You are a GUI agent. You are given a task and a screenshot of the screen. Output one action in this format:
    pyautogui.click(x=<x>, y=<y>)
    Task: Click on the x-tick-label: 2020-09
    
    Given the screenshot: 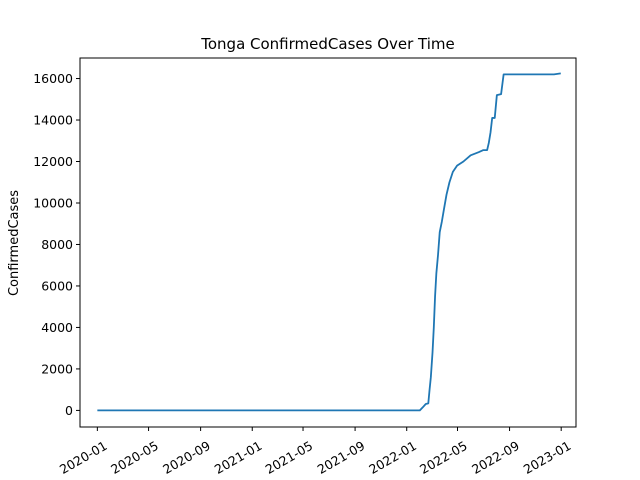 What is the action you would take?
    pyautogui.click(x=186, y=457)
    